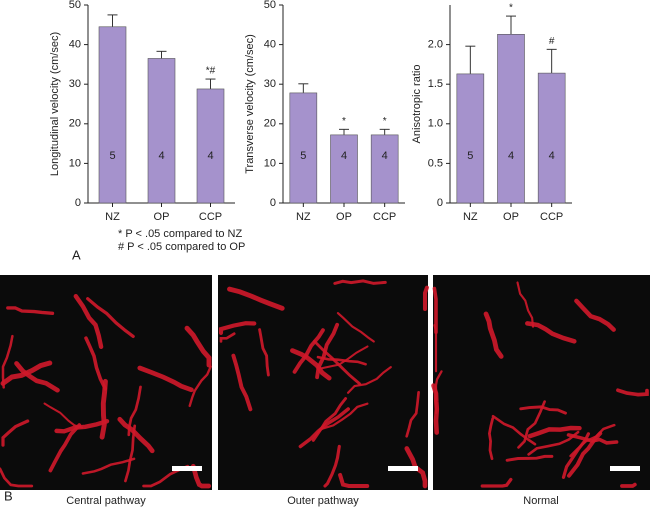 This screenshot has height=515, width=650. What do you see at coordinates (435, 124) in the screenshot?
I see `y-tick-label: 1.0` at bounding box center [435, 124].